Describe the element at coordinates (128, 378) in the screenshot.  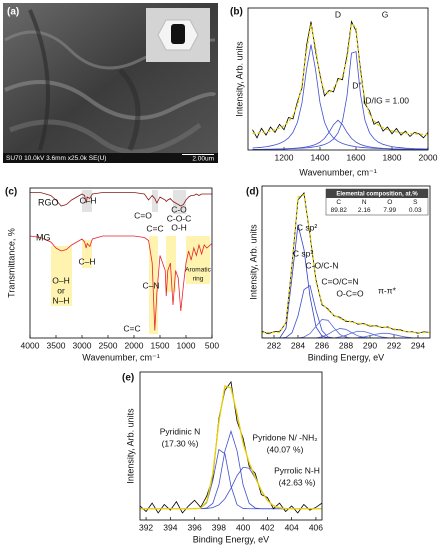
I see `panel-label: (e)` at that location.